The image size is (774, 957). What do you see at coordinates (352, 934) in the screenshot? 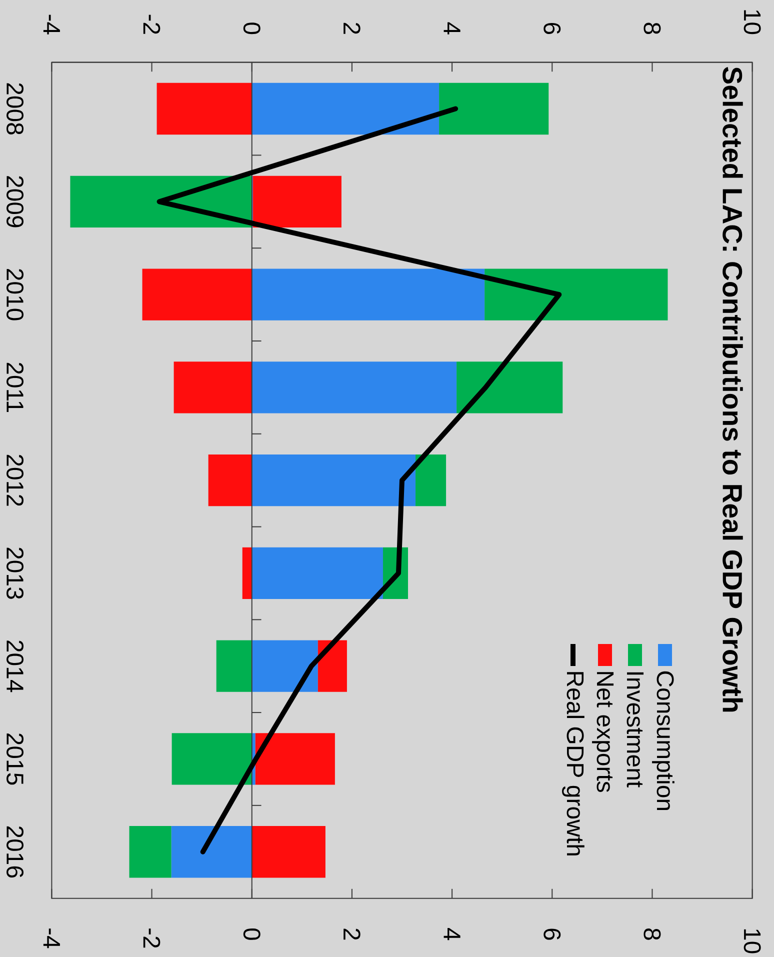
I see `x-tick-label: 2` at bounding box center [352, 934].